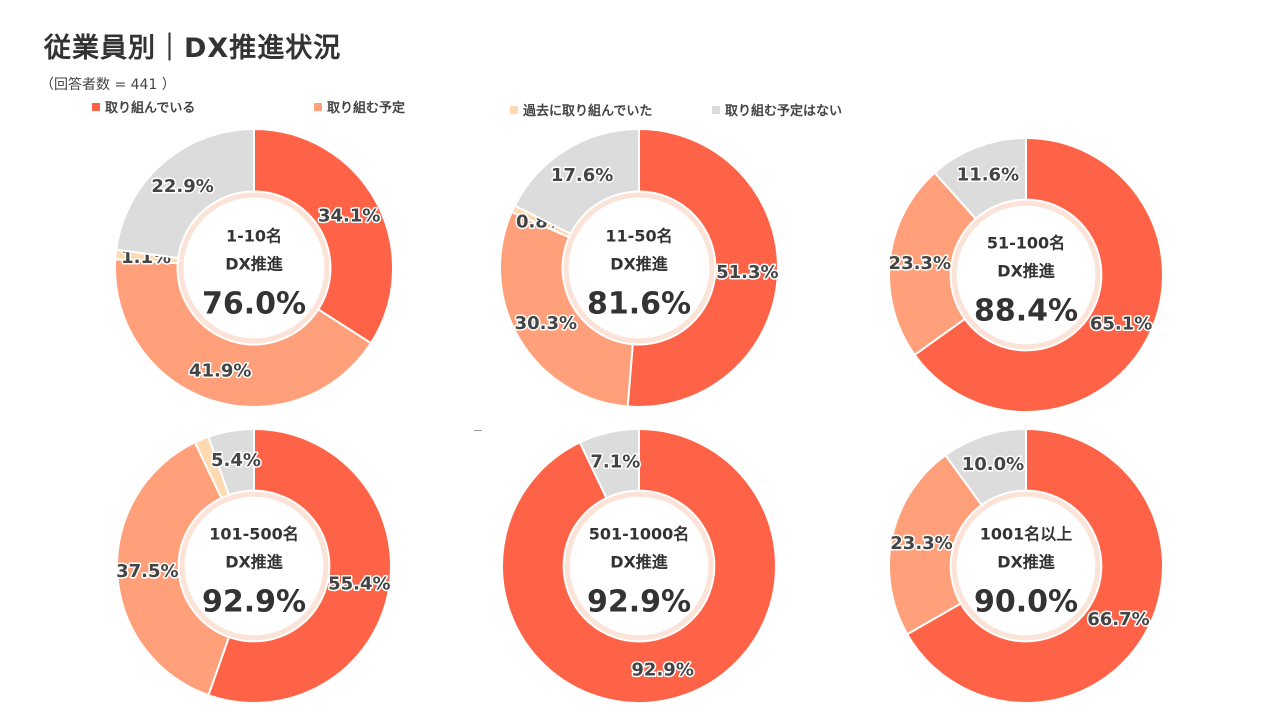 The height and width of the screenshot is (720, 1280). I want to click on center-dx-value: 88.4%, so click(1026, 311).